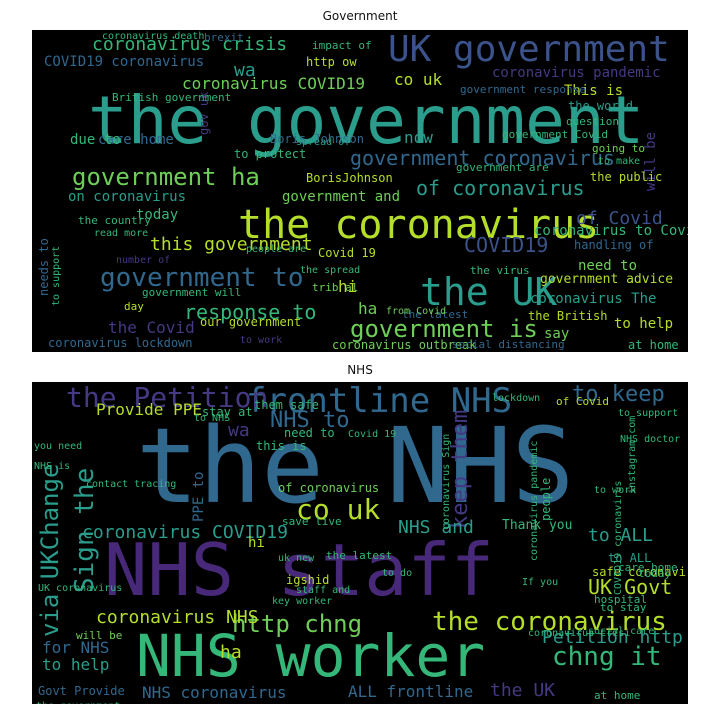 Image resolution: width=720 pixels, height=720 pixels. I want to click on cloud-word: the latest, so click(435, 314).